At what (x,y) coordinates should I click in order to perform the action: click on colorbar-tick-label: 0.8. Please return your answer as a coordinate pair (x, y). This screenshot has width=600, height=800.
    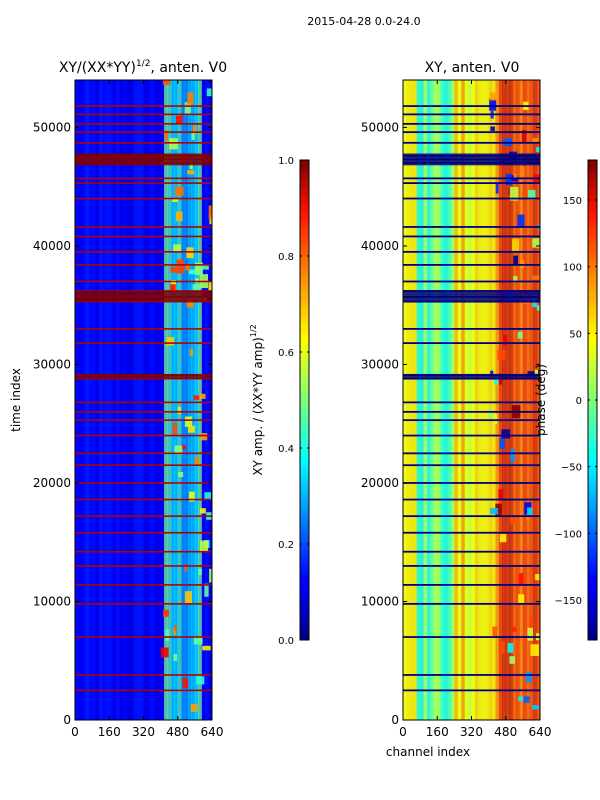
    Looking at the image, I should click on (286, 257).